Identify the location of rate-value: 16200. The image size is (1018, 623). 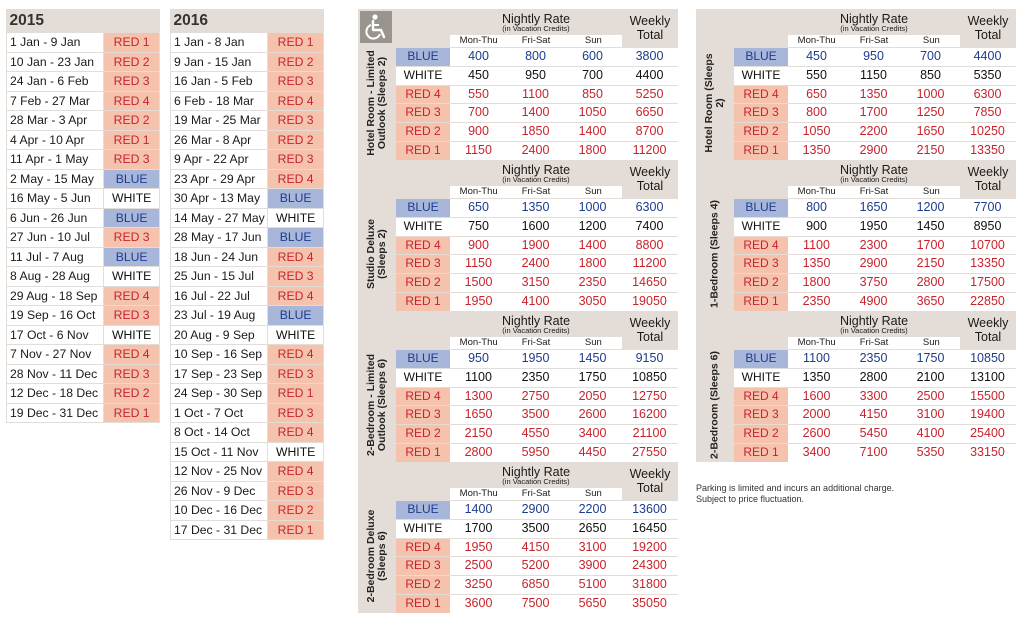
(649, 415).